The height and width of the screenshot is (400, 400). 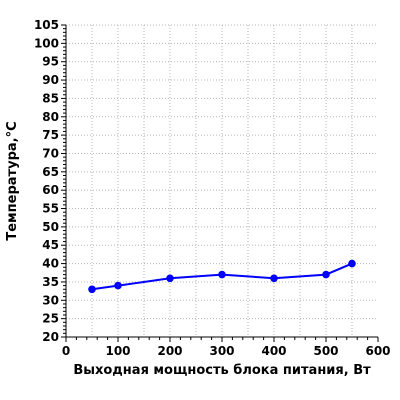 What do you see at coordinates (50, 209) in the screenshot?
I see `y-tick-label: 55` at bounding box center [50, 209].